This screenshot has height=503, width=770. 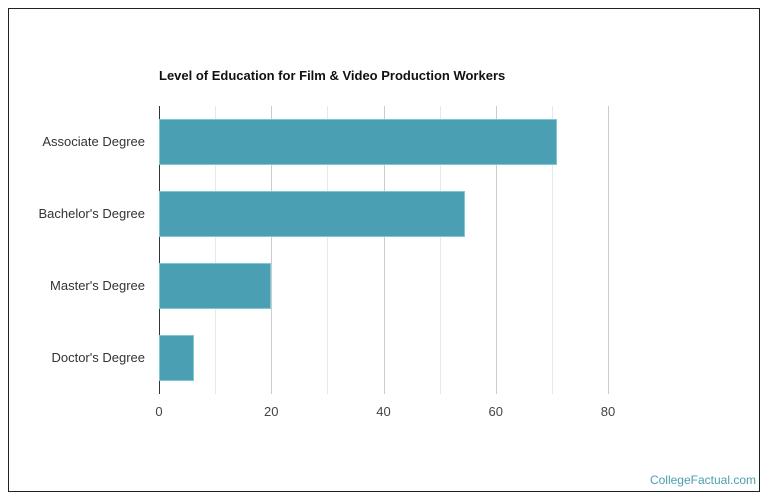 I want to click on y-axis-line, so click(x=159, y=250).